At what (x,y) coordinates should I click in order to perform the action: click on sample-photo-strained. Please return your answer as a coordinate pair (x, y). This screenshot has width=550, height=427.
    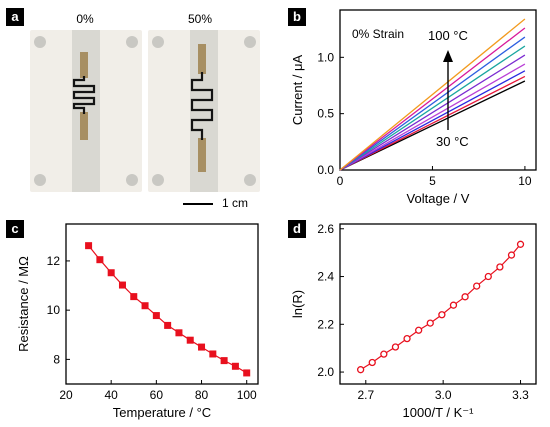
    Looking at the image, I should click on (204, 111).